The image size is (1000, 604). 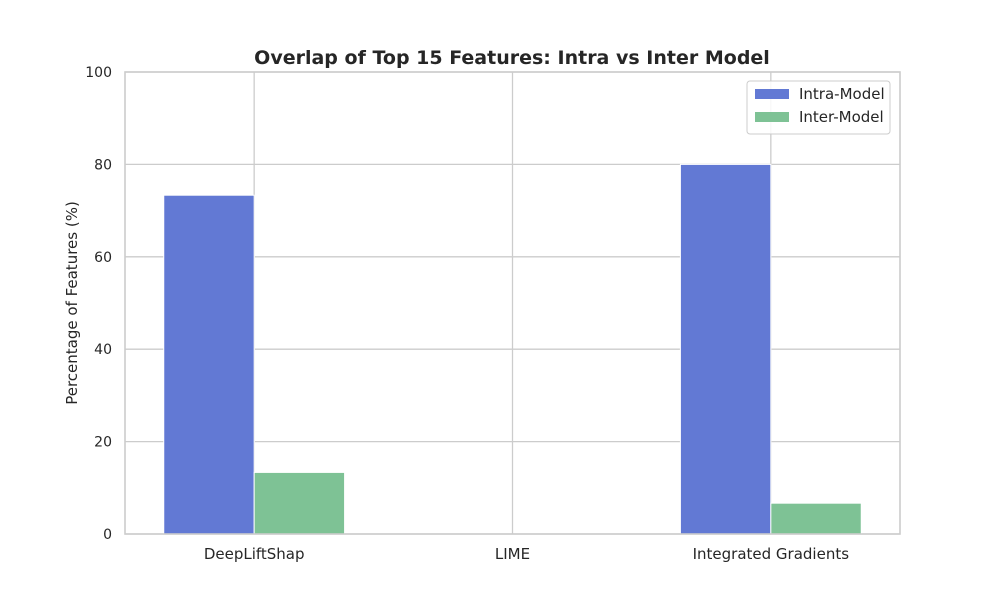 I want to click on y-tick-label: 100, so click(x=98, y=73).